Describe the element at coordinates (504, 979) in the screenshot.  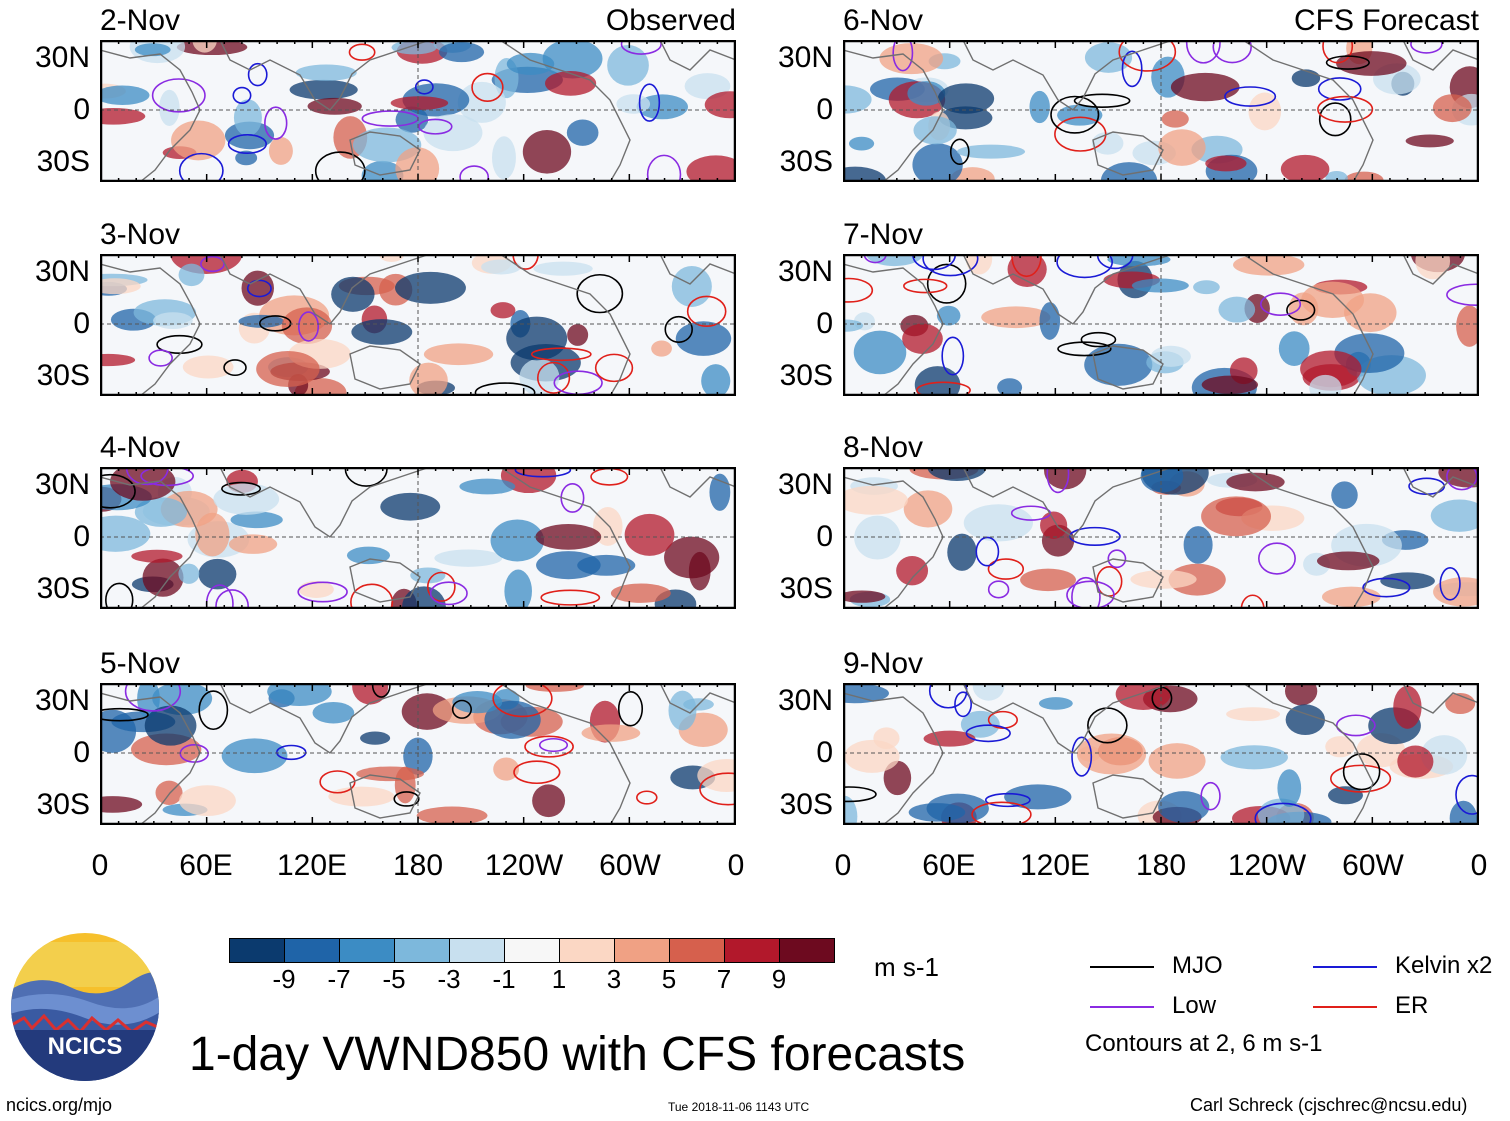
I see `colorbar-tick: -1` at that location.